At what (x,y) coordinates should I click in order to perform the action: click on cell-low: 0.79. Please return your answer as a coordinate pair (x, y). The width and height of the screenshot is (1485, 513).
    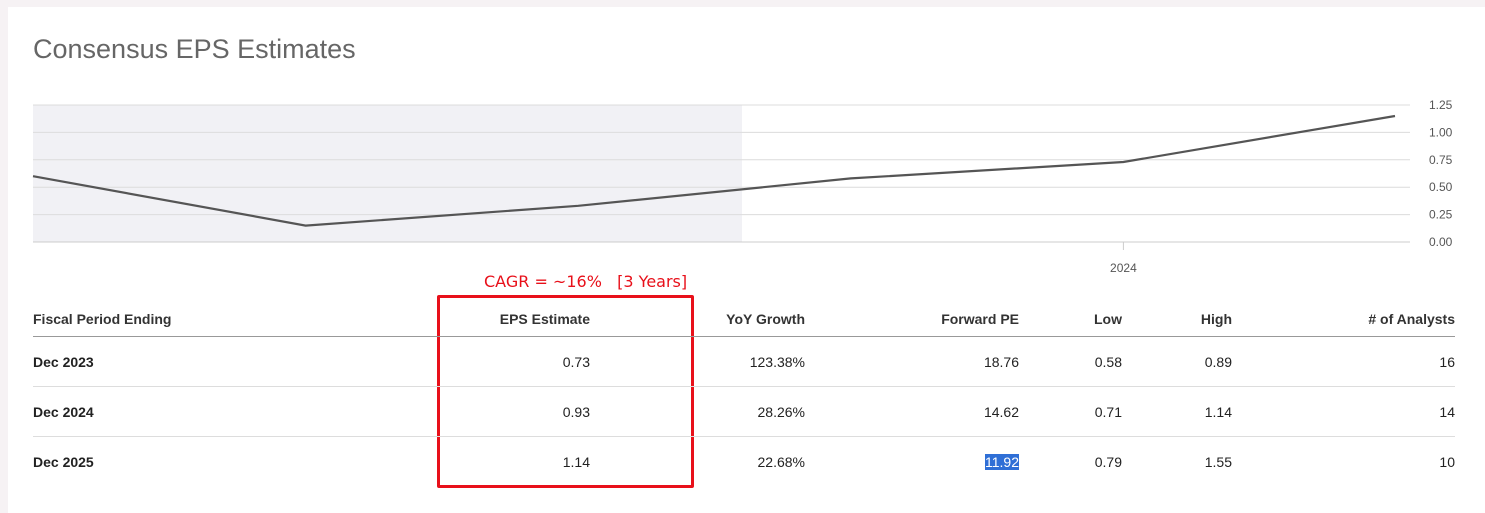
    Looking at the image, I should click on (1108, 461).